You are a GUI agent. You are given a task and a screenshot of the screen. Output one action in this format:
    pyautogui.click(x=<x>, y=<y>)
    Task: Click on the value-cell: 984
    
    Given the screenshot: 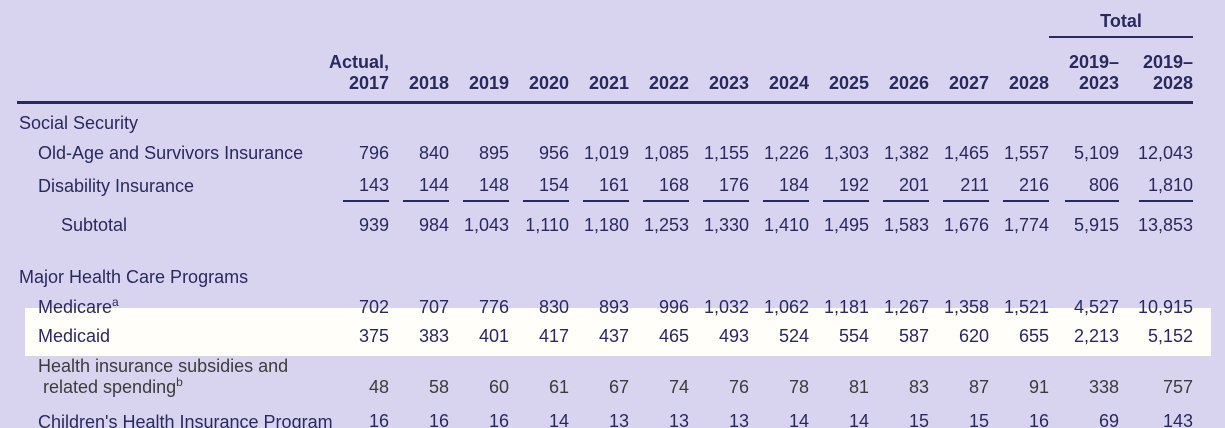 What is the action you would take?
    pyautogui.click(x=433, y=224)
    